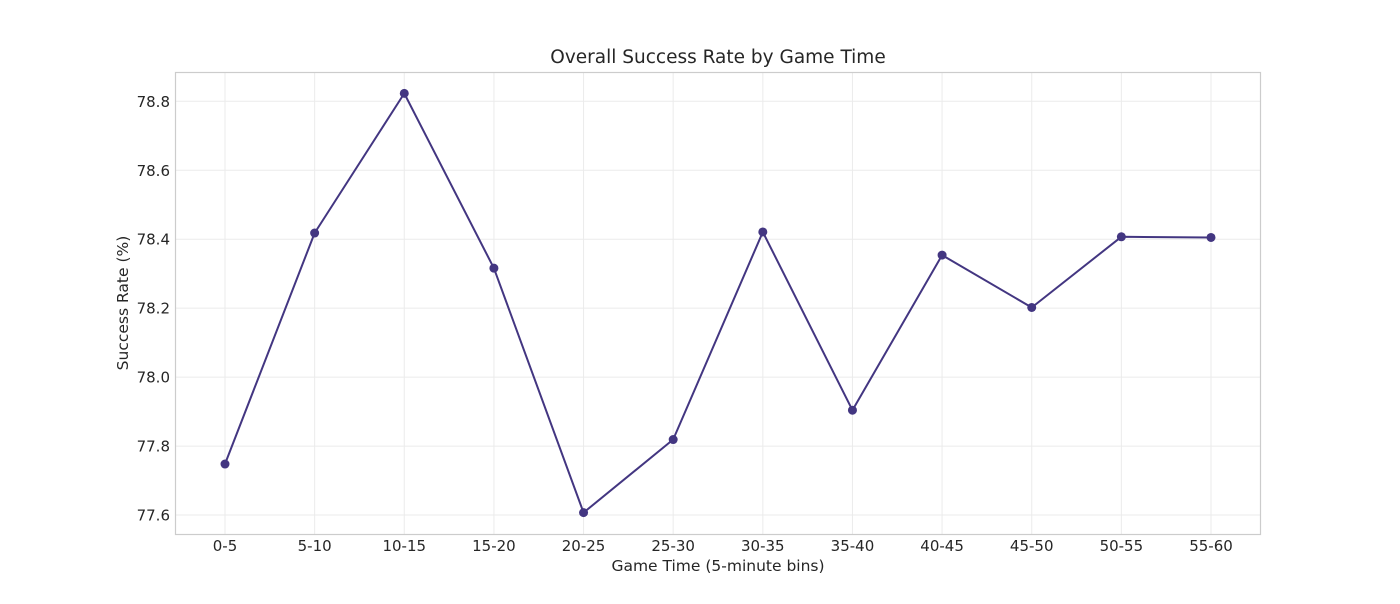 Image resolution: width=1400 pixels, height=604 pixels. What do you see at coordinates (717, 566) in the screenshot?
I see `x-axis-label: Game Time (5-minute bins)` at bounding box center [717, 566].